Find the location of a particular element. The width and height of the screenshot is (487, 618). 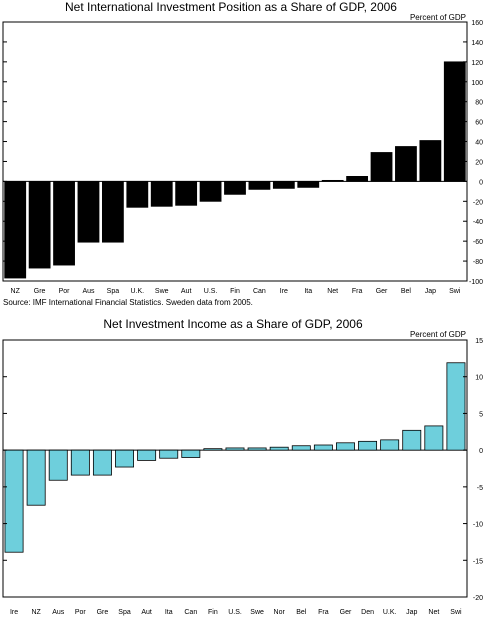

category-label: Swi is located at coordinates (455, 291).